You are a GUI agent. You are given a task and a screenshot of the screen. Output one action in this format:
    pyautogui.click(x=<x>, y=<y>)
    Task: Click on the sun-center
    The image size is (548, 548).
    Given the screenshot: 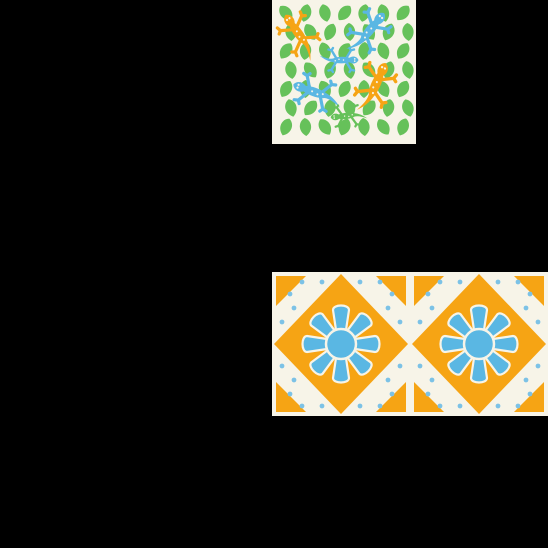 What is the action you would take?
    pyautogui.click(x=479, y=344)
    